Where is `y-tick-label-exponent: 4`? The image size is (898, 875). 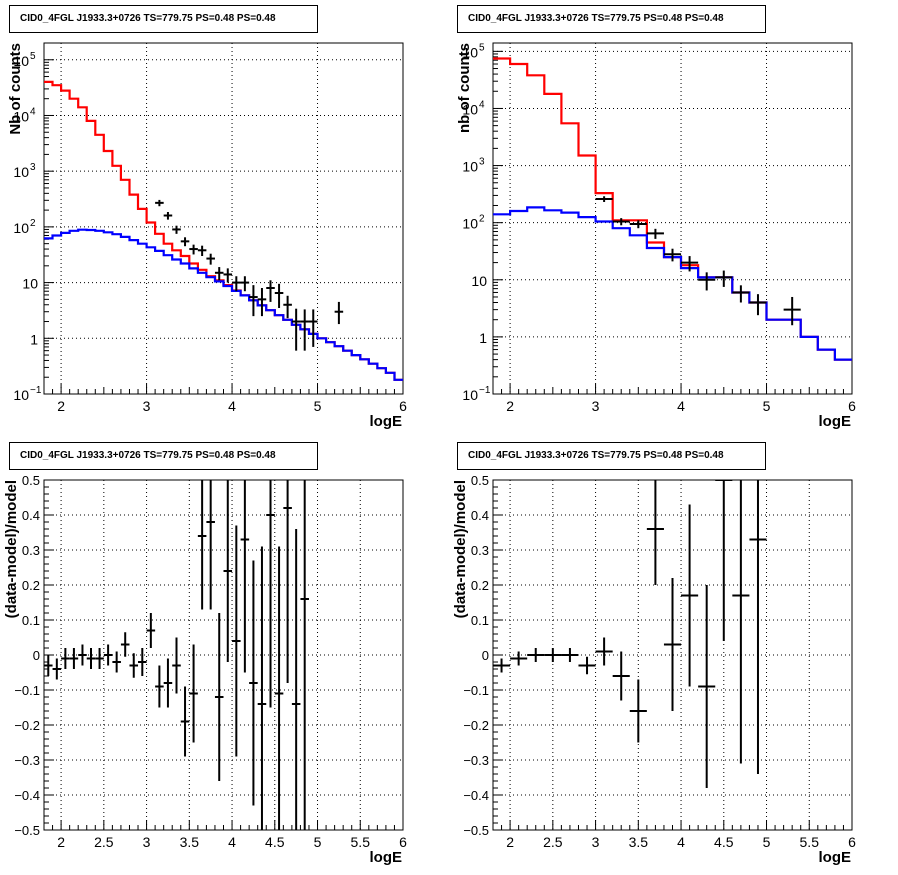
y-tick-label-exponent: 4 is located at coordinates (33, 111).